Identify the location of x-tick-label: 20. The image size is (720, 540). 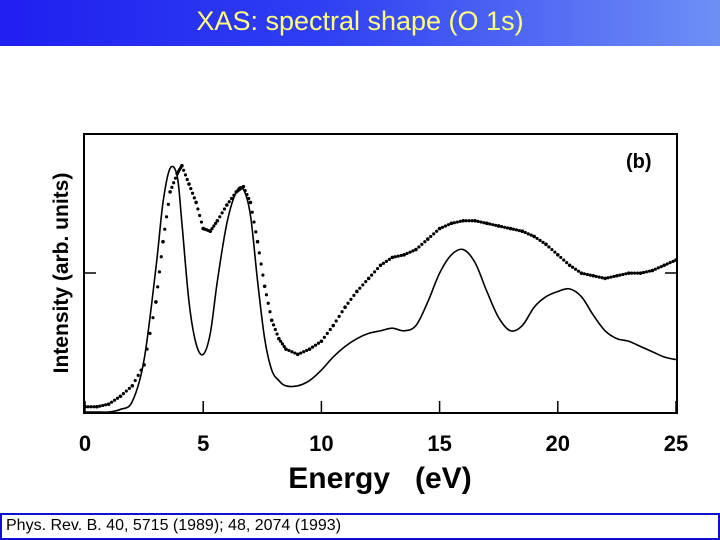
(558, 443).